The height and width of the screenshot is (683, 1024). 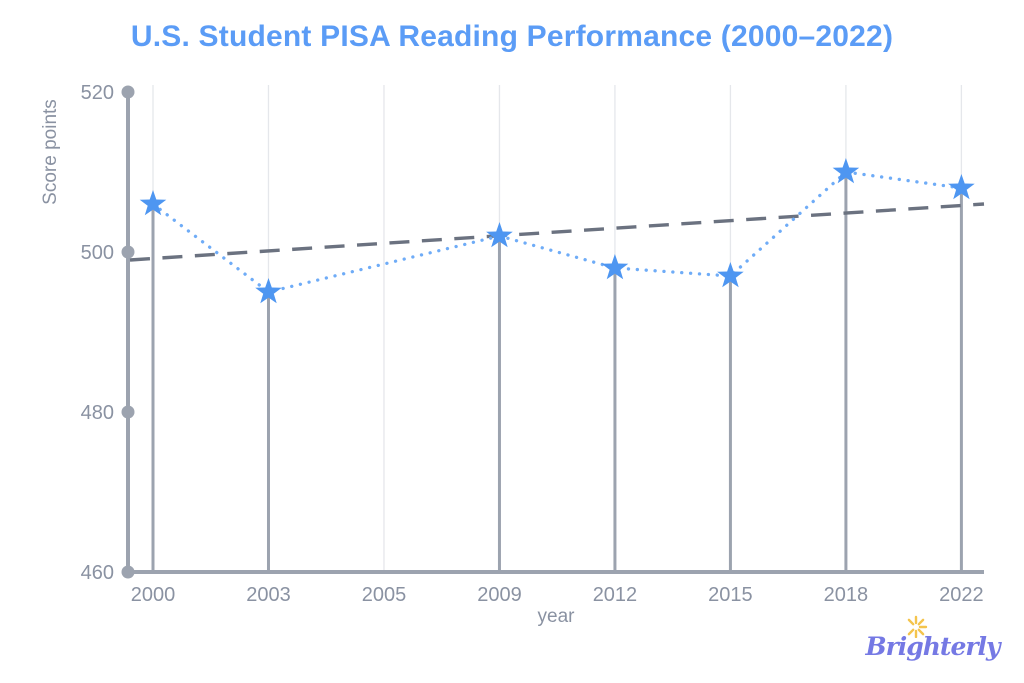 I want to click on sunburst-icon, so click(x=917, y=626).